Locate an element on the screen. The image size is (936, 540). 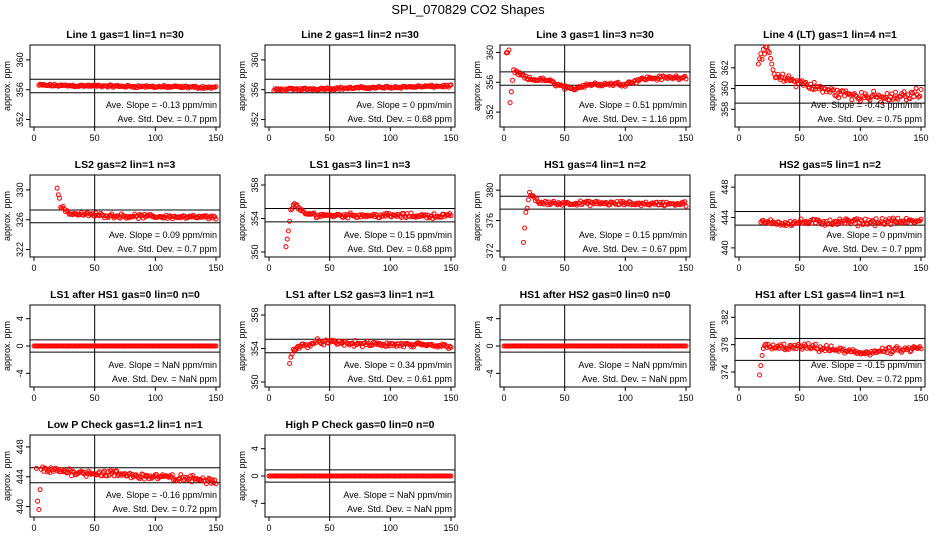
y-tick-label: 352 is located at coordinates (20, 119).